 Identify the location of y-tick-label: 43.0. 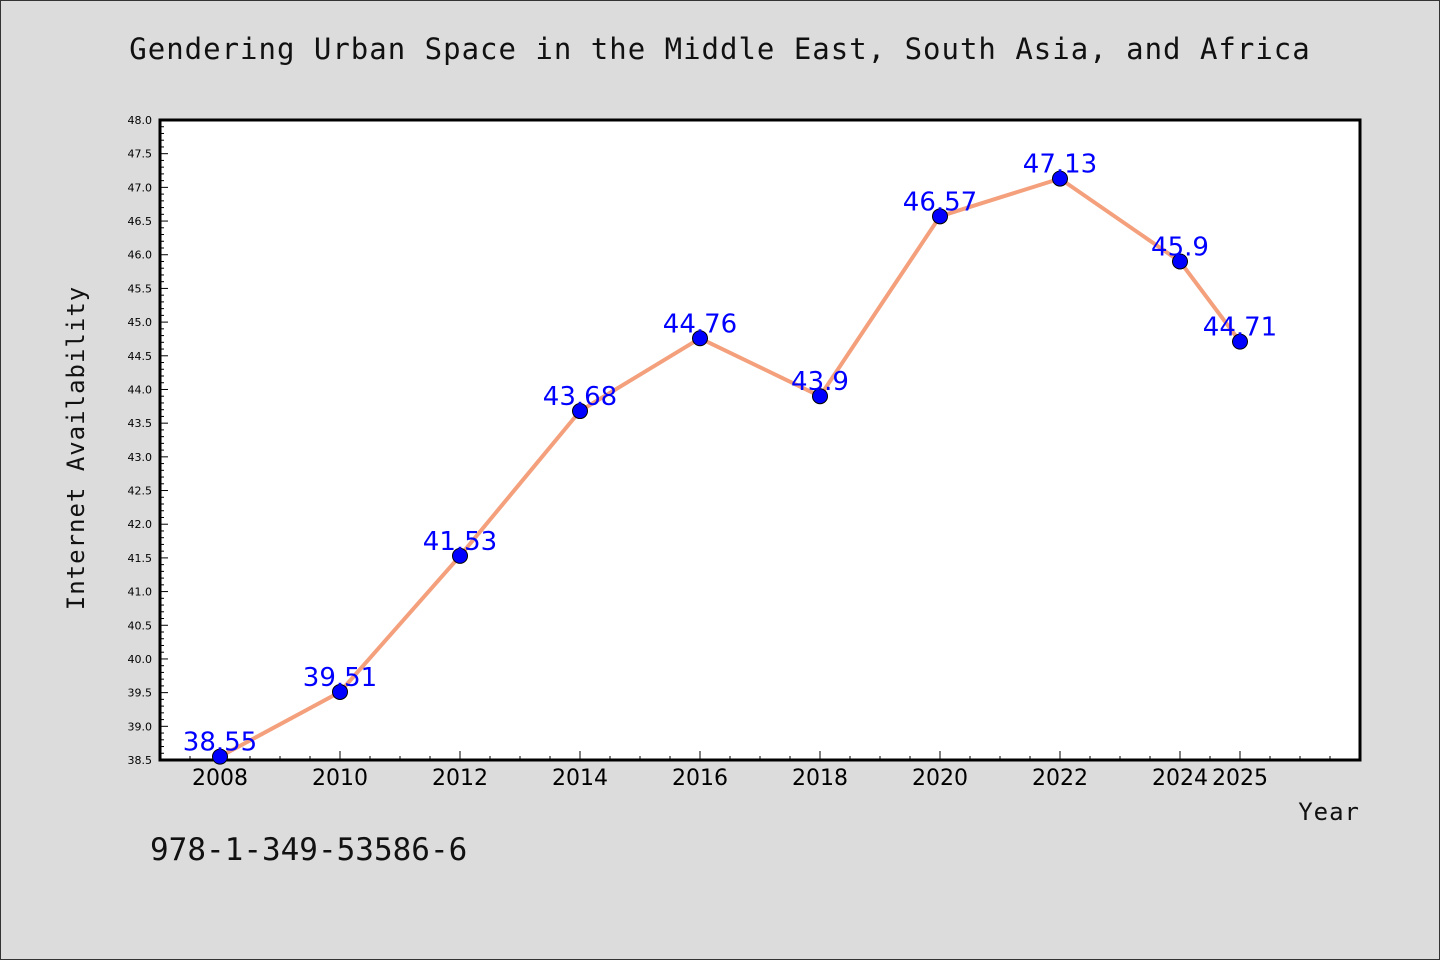
(140, 457).